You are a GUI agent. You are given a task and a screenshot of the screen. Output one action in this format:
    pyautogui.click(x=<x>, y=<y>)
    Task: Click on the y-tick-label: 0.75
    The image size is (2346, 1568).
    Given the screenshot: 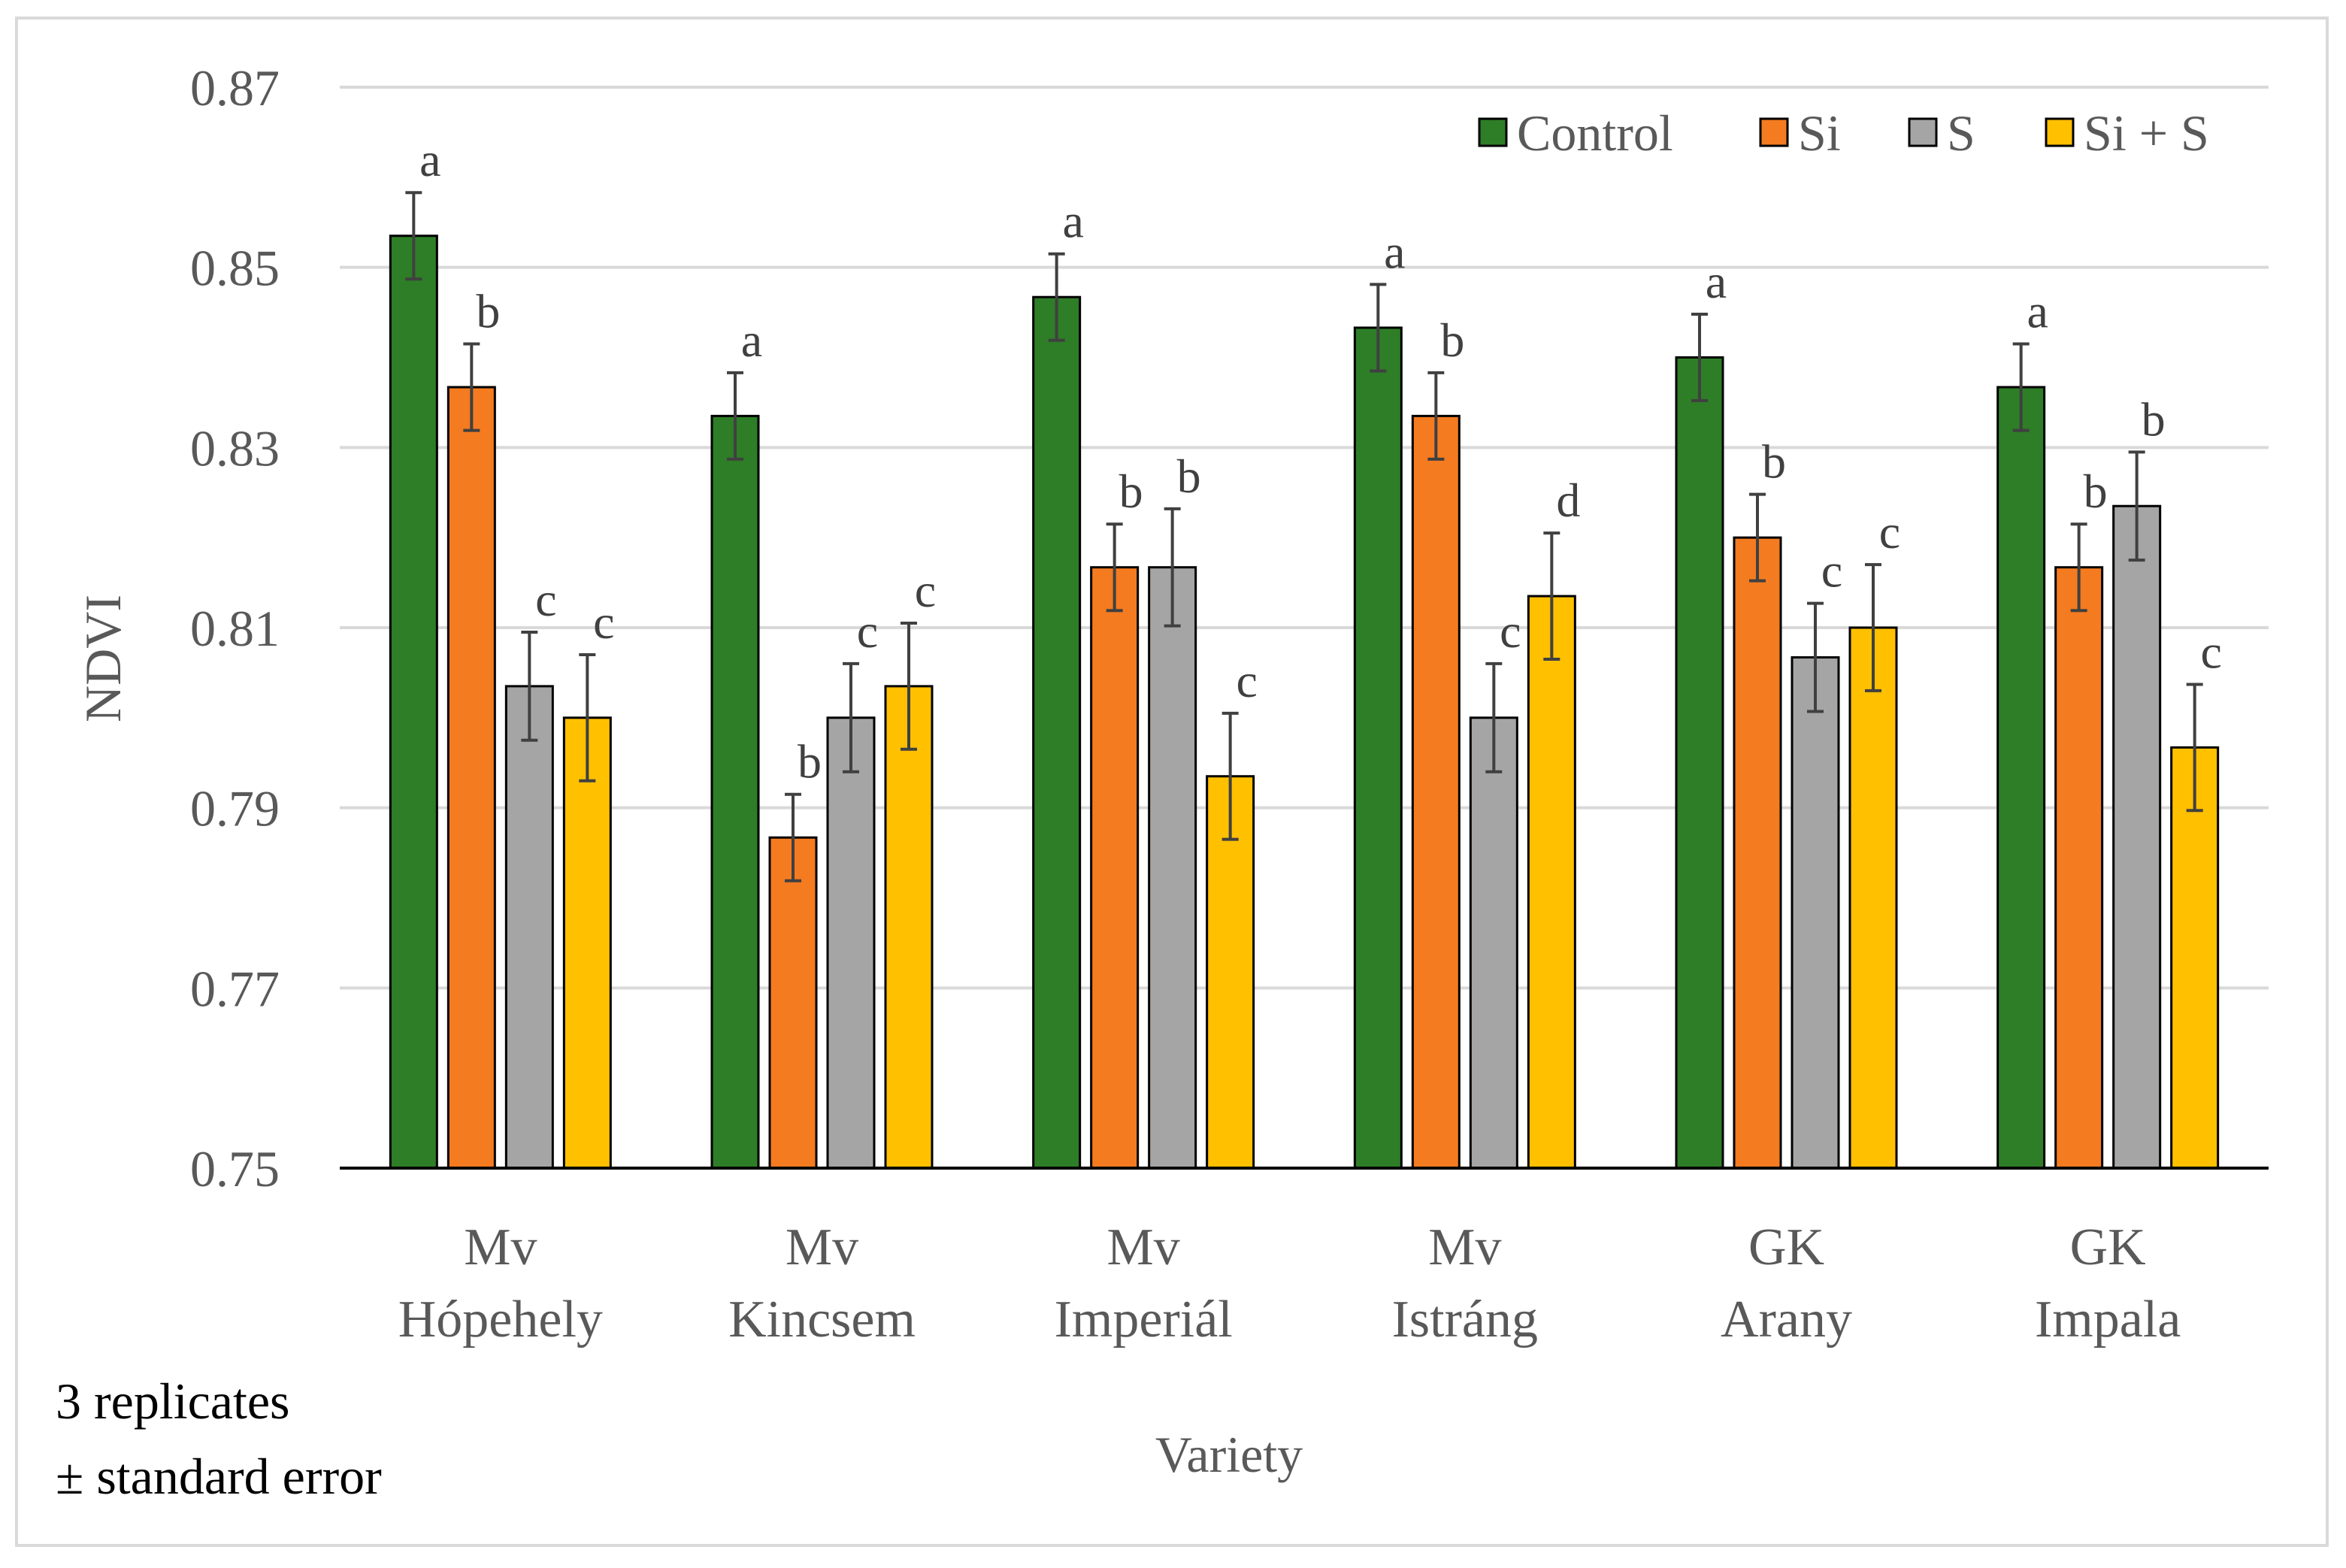 What is the action you would take?
    pyautogui.click(x=235, y=1168)
    